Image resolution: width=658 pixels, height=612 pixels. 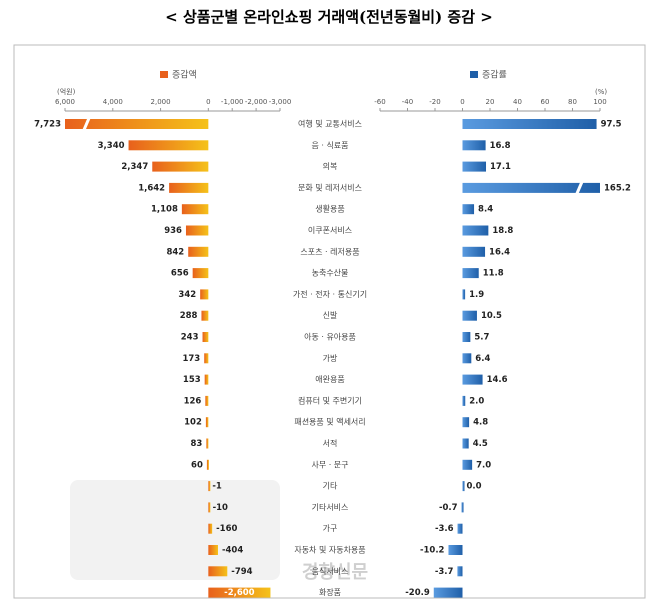 What do you see at coordinates (232, 551) in the screenshot?
I see `value-label: -404` at bounding box center [232, 551].